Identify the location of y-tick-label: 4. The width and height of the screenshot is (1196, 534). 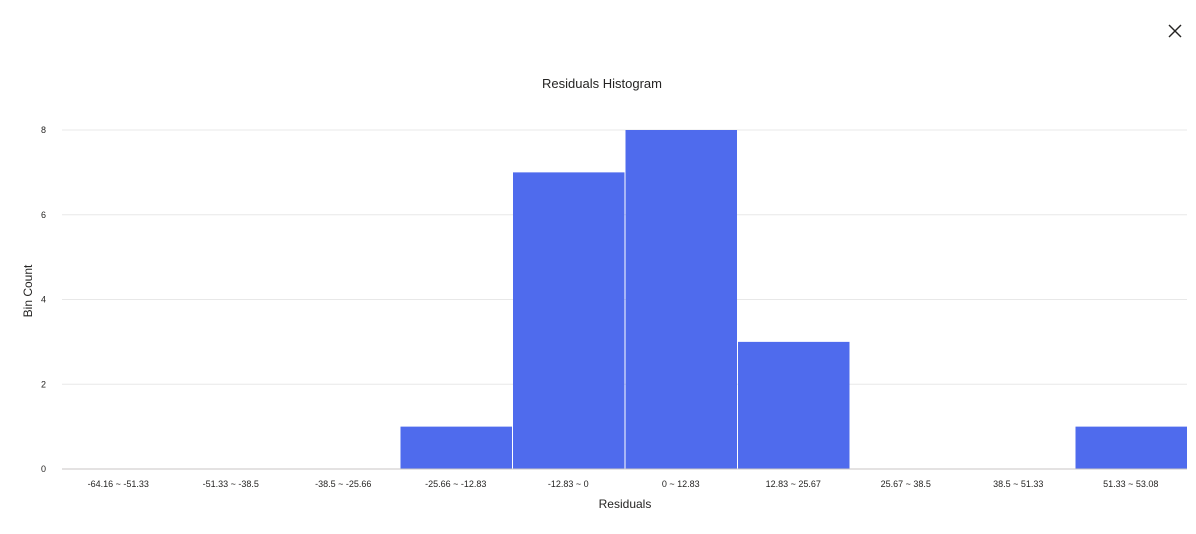
(43, 300).